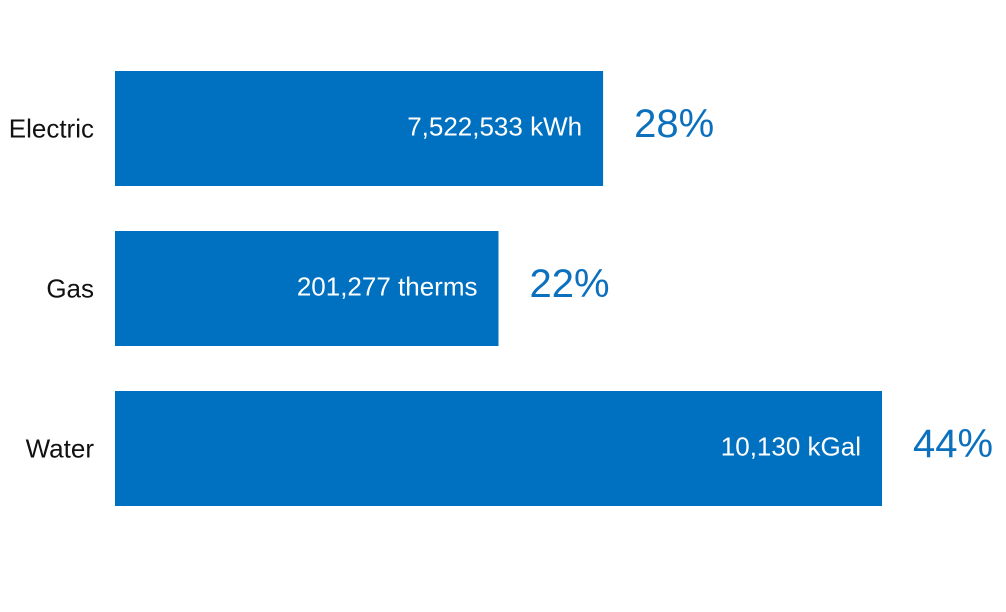  I want to click on value-label: 28%, so click(674, 124).